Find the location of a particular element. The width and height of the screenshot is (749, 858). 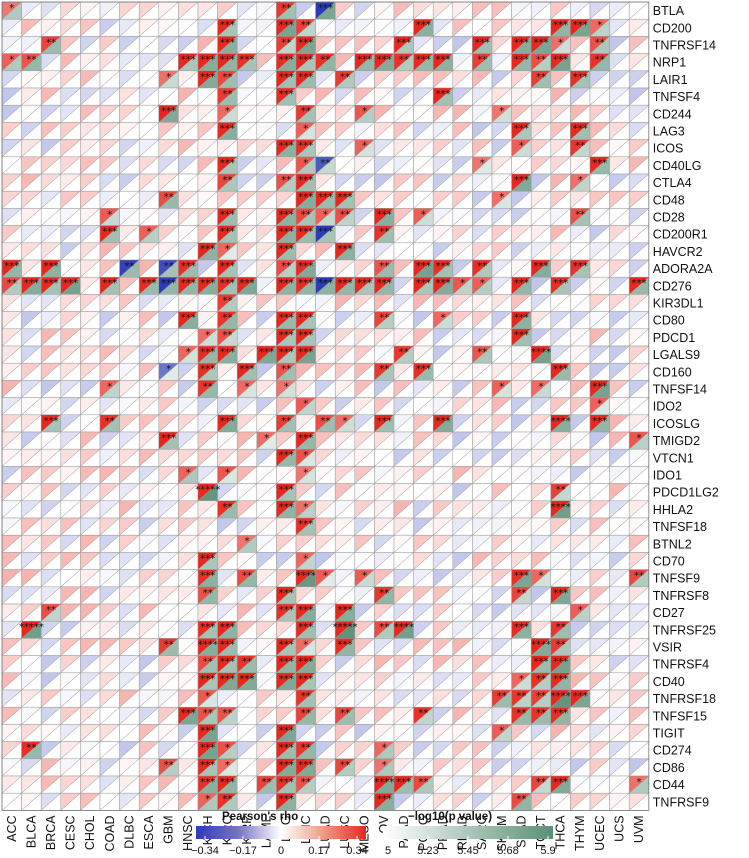

pvalue-legend-title: −log10(p value) is located at coordinates (450, 817).